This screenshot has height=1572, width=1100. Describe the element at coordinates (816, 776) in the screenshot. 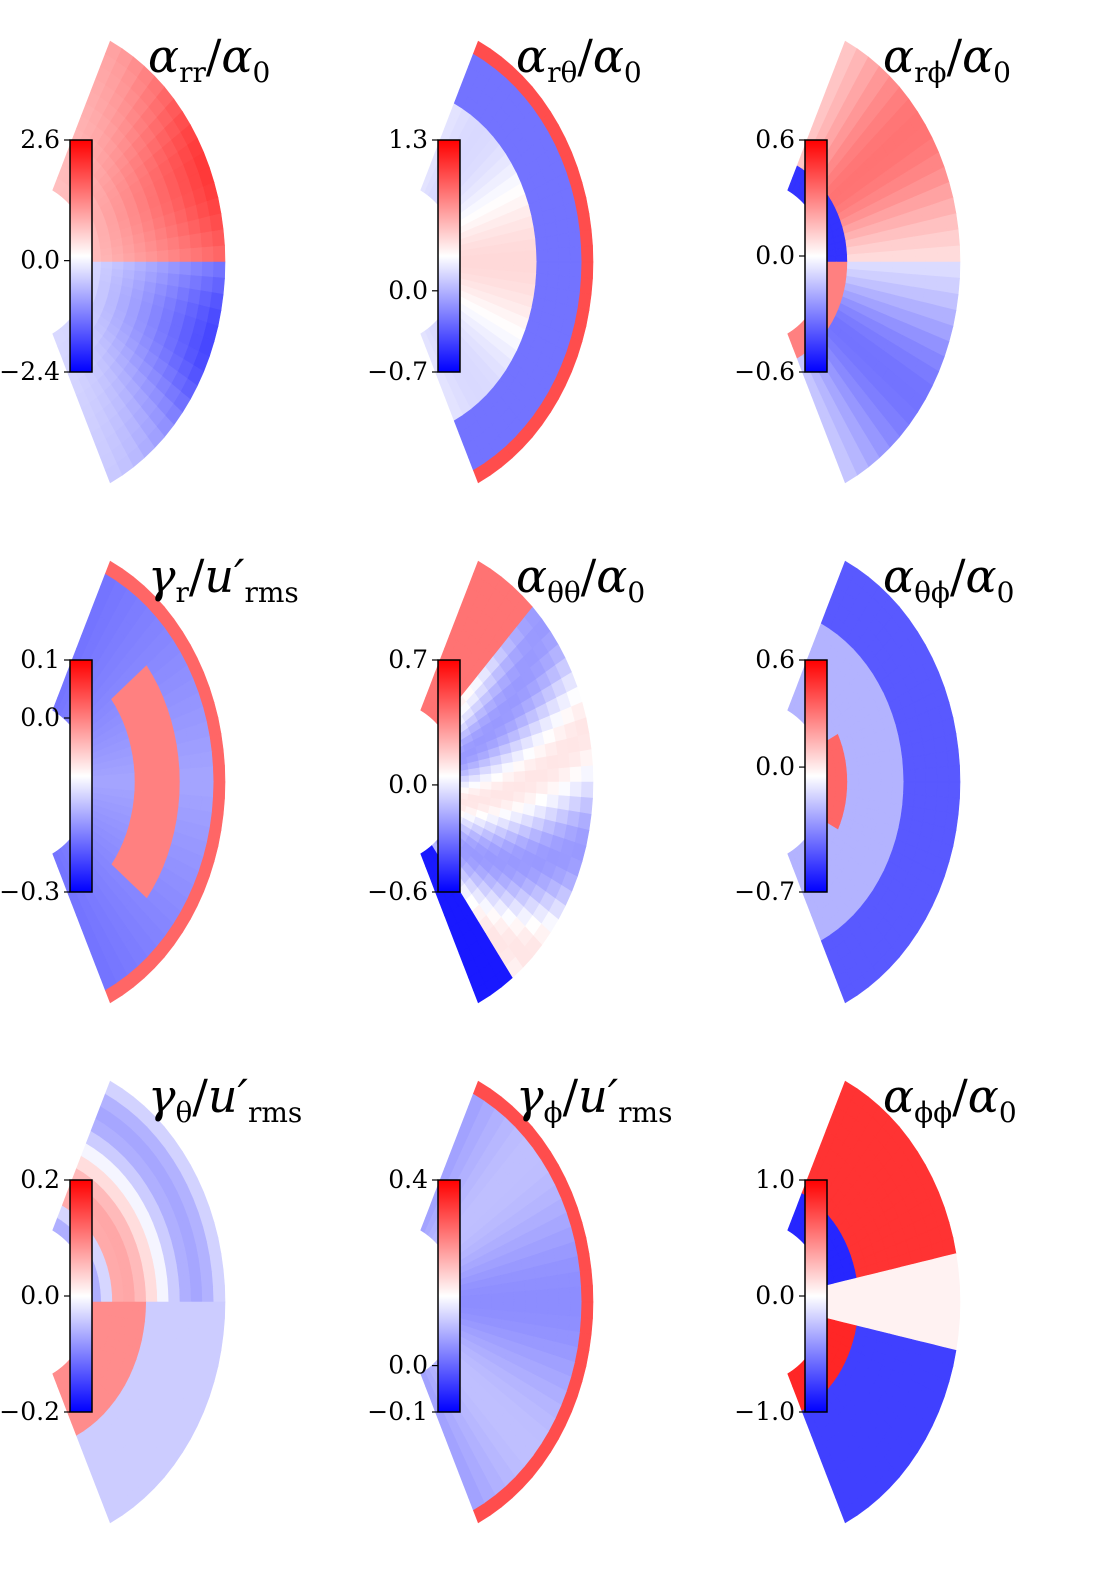

I see `colorbar-alpha_thph` at that location.